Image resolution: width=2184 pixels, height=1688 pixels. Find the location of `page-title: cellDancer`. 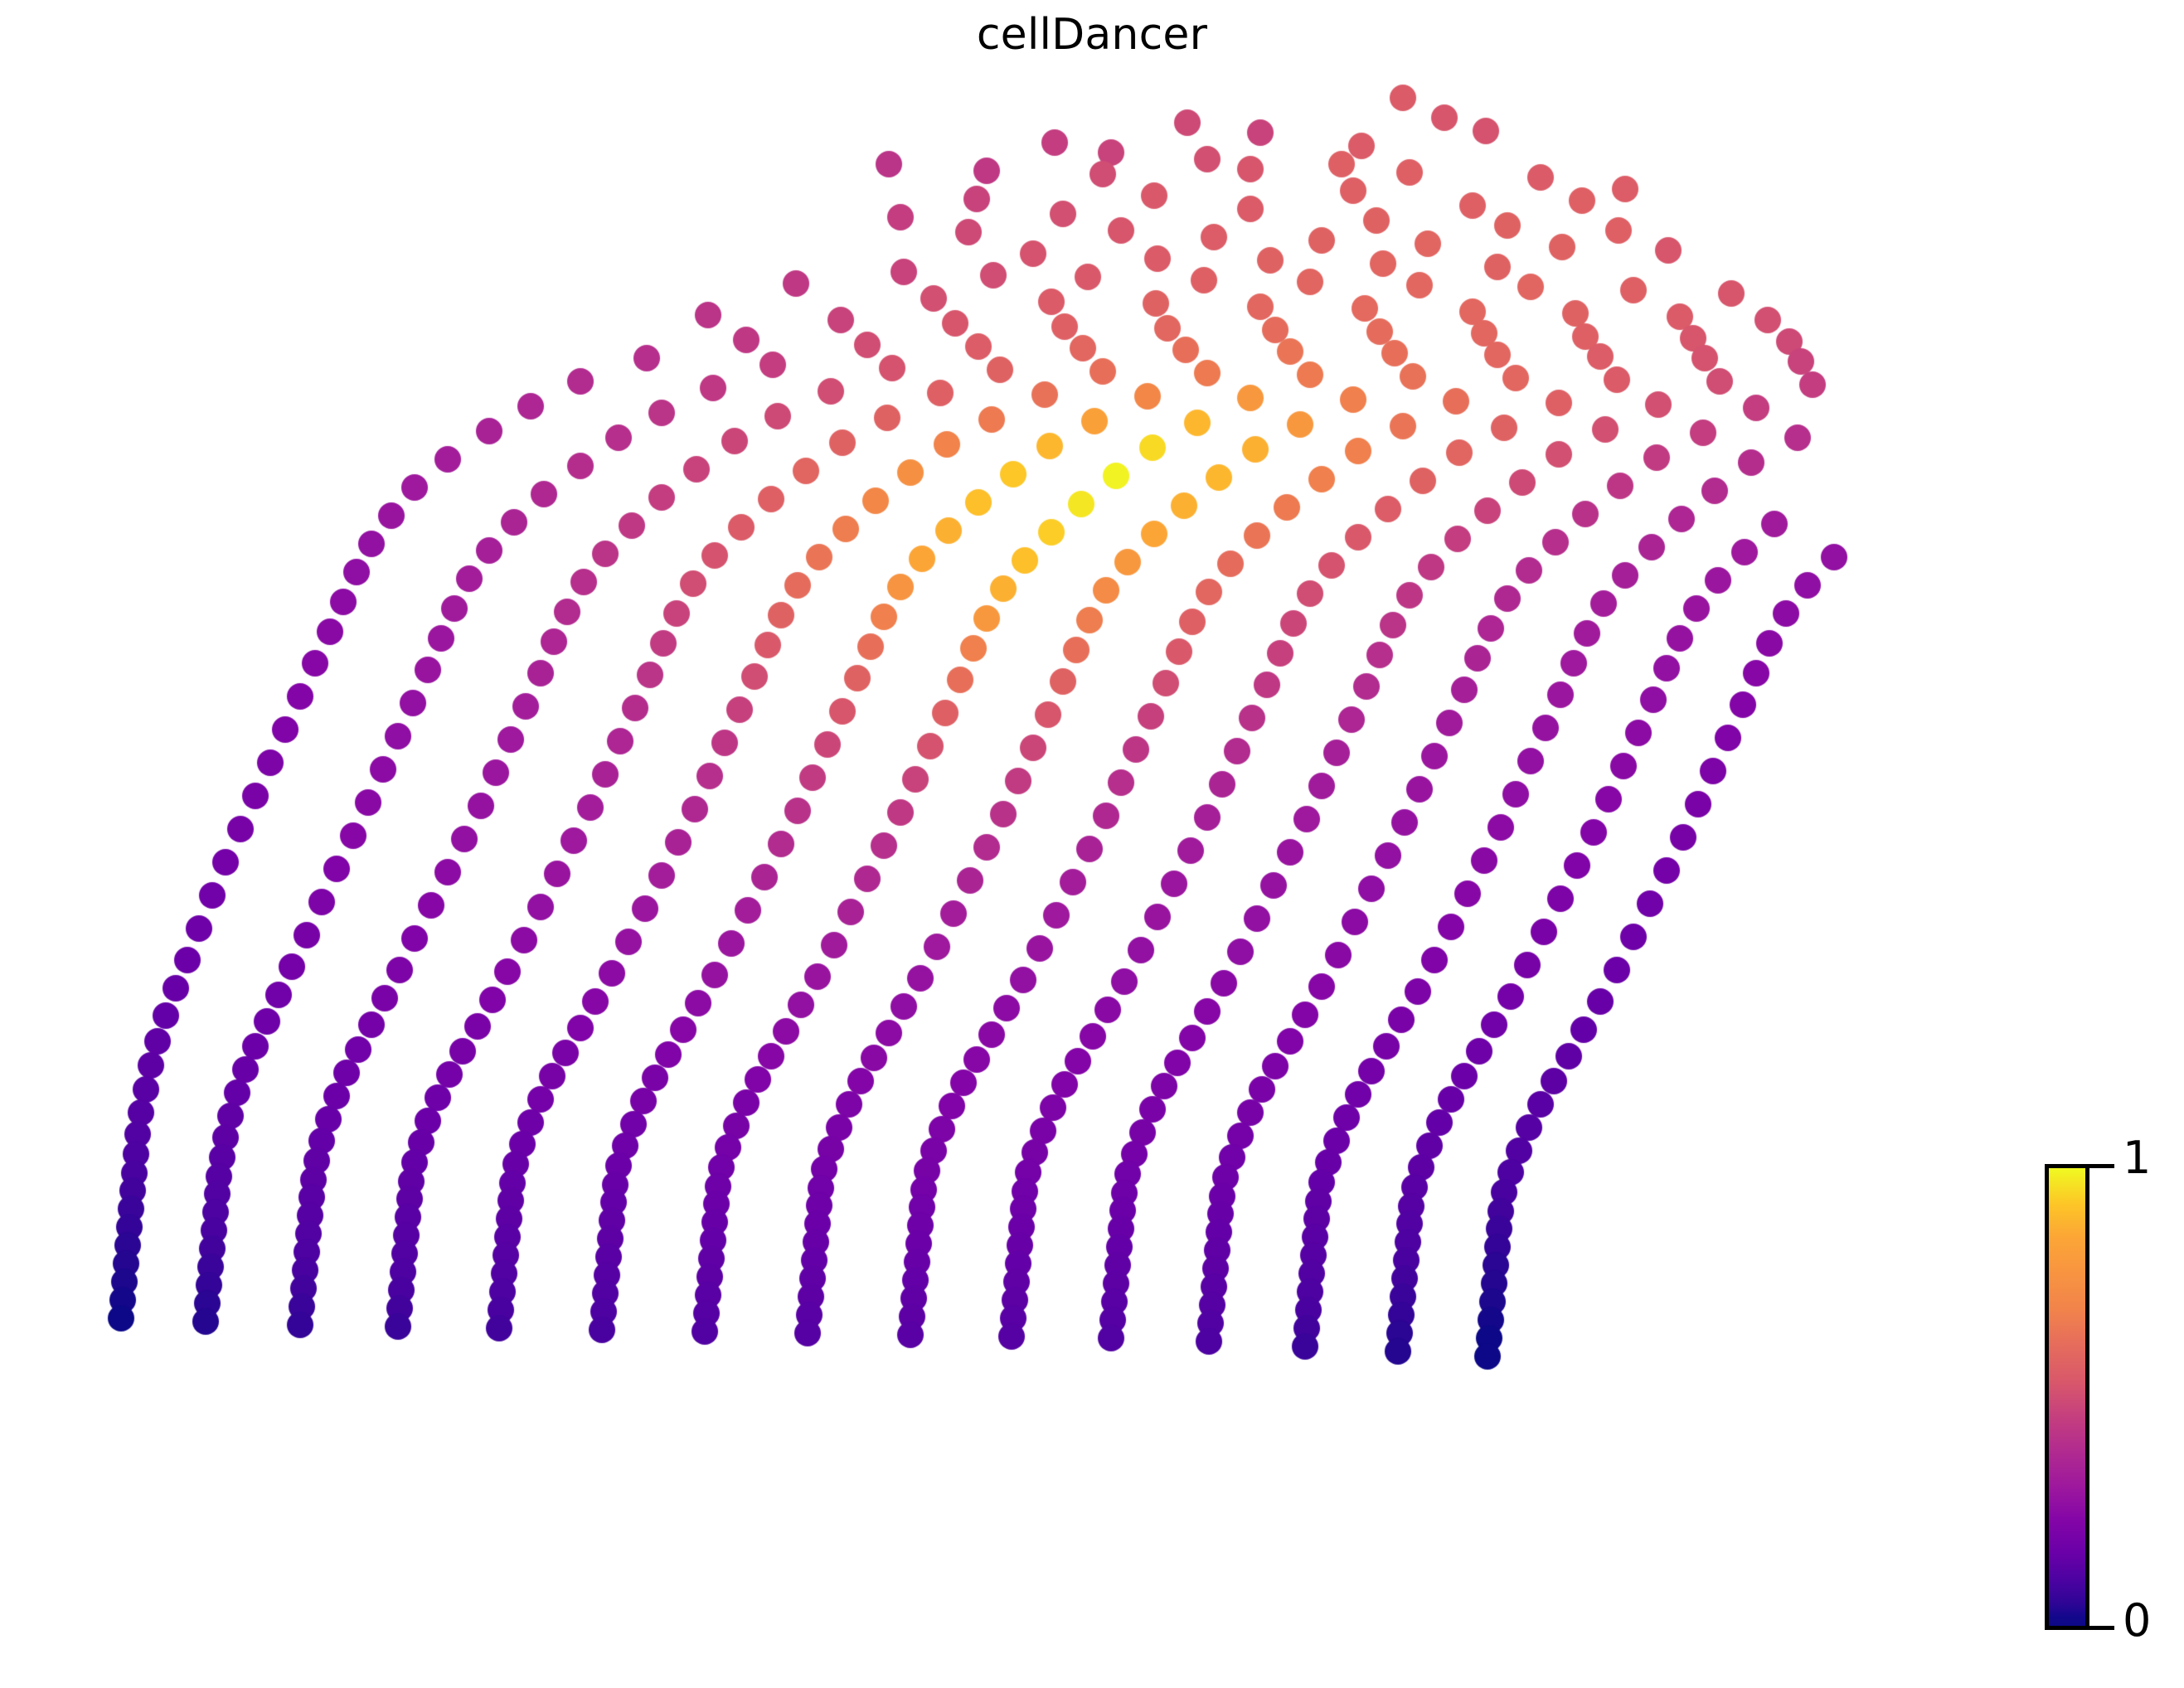

page-title: cellDancer is located at coordinates (1092, 35).